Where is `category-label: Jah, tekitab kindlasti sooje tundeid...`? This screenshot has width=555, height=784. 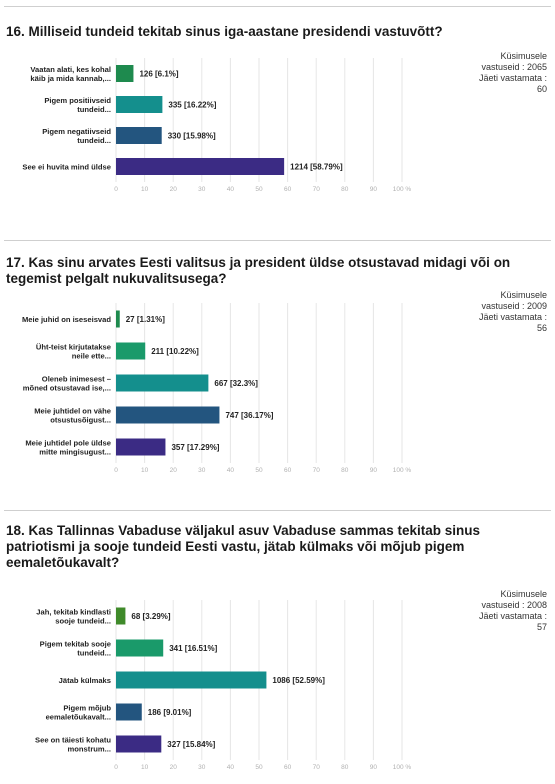
category-label: Jah, tekitab kindlasti sooje tundeid... is located at coordinates (73, 617).